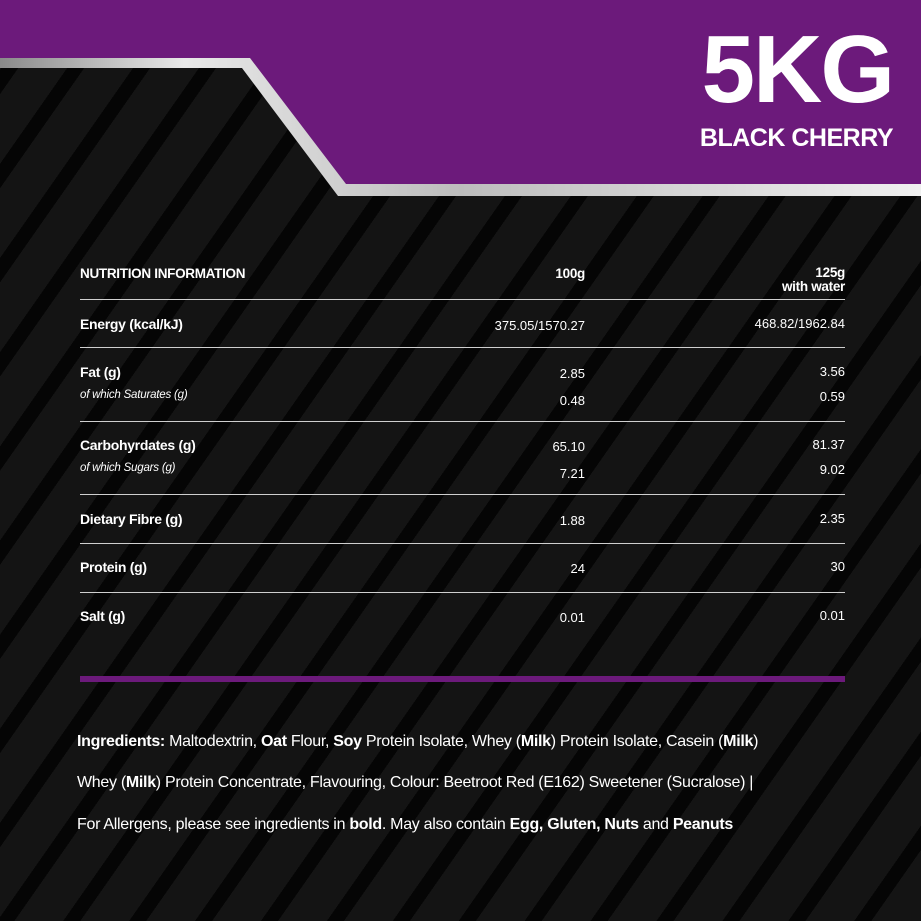  I want to click on table-row: Protein (g) 24 30, so click(462, 569).